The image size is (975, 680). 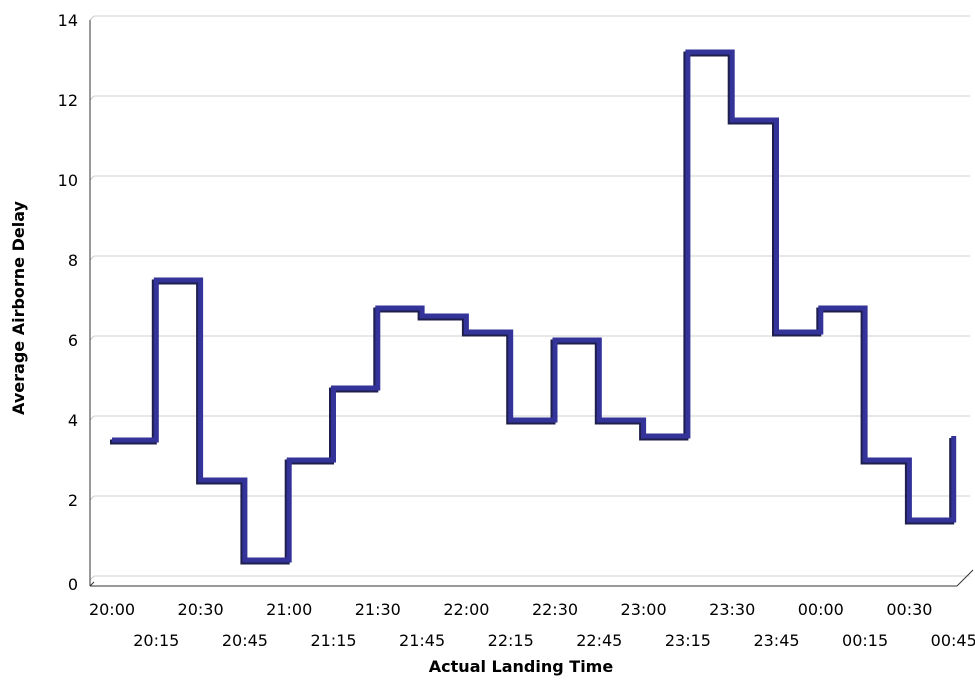 What do you see at coordinates (865, 640) in the screenshot?
I see `x-tick-label: 00:15` at bounding box center [865, 640].